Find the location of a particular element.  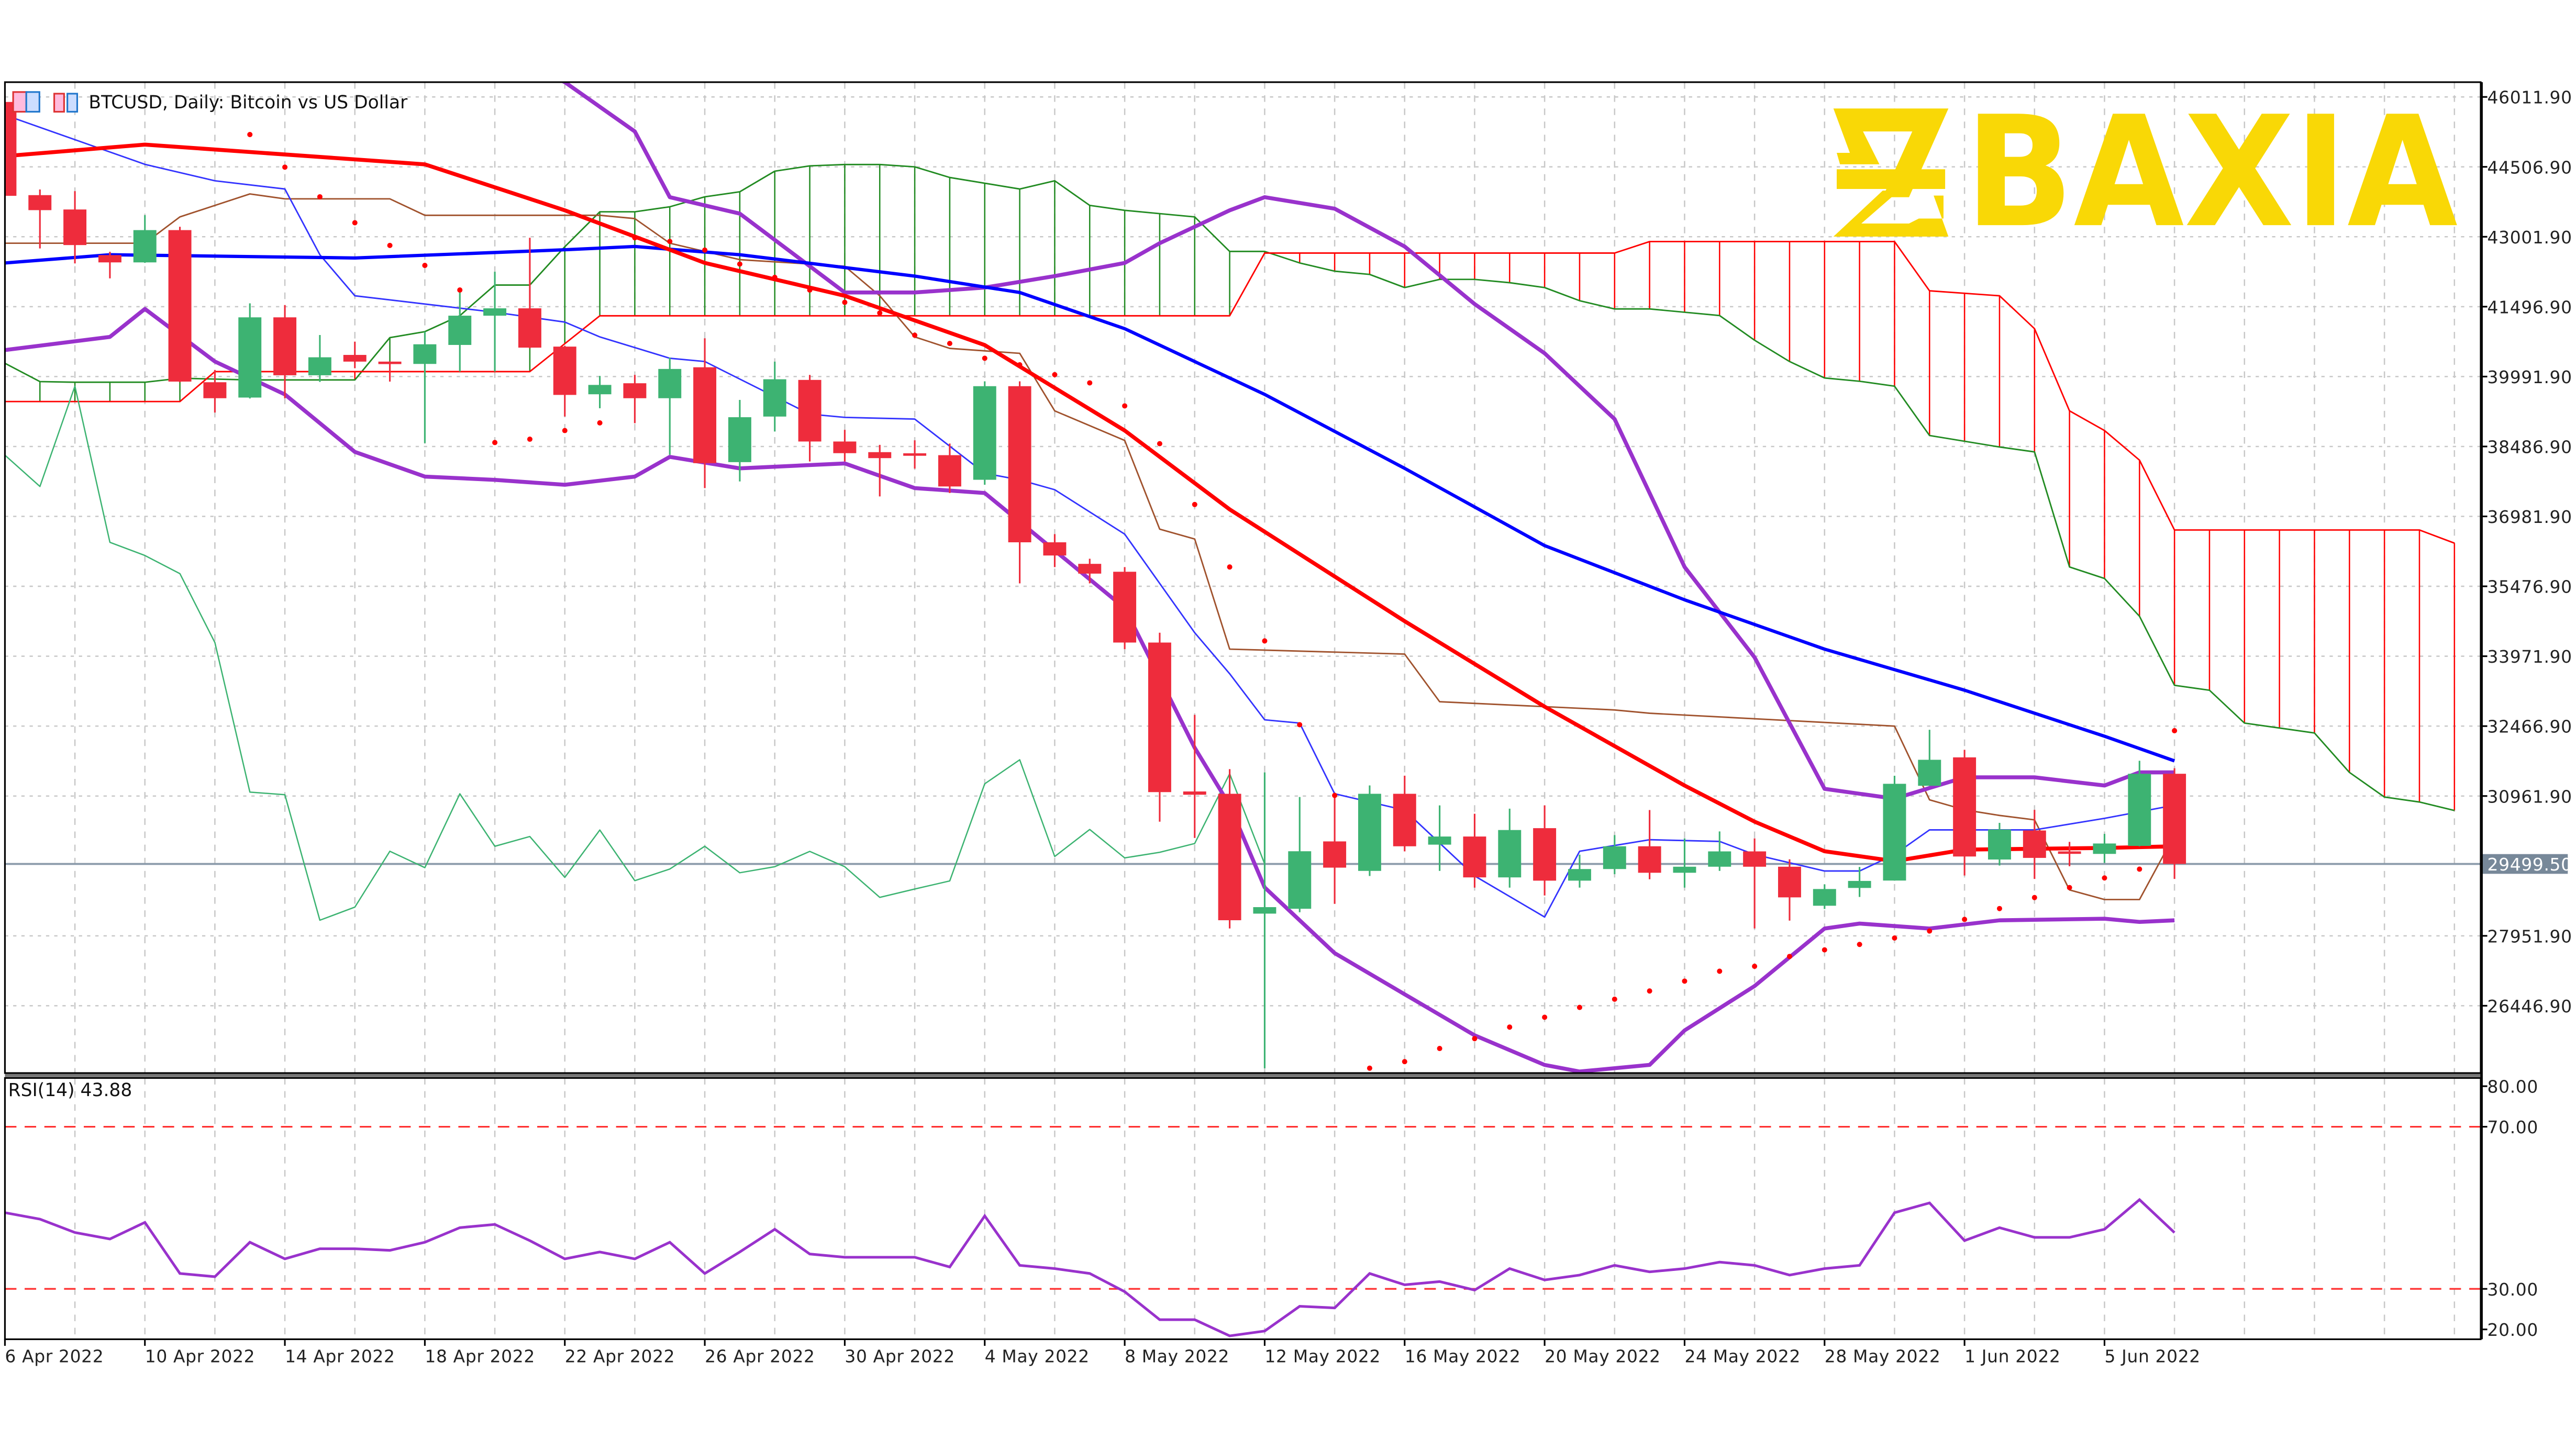

y-tick-label: 44506.90 is located at coordinates (2530, 167).